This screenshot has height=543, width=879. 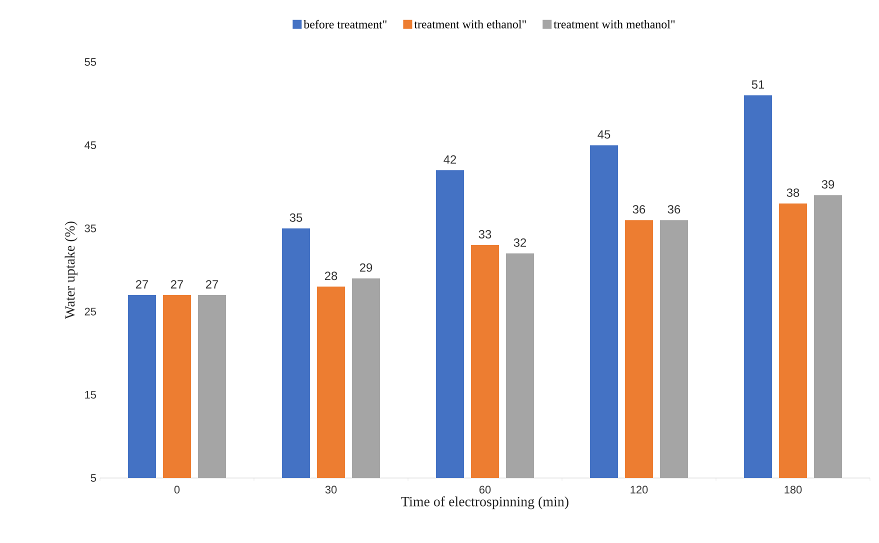 What do you see at coordinates (793, 192) in the screenshot?
I see `data-label: 38` at bounding box center [793, 192].